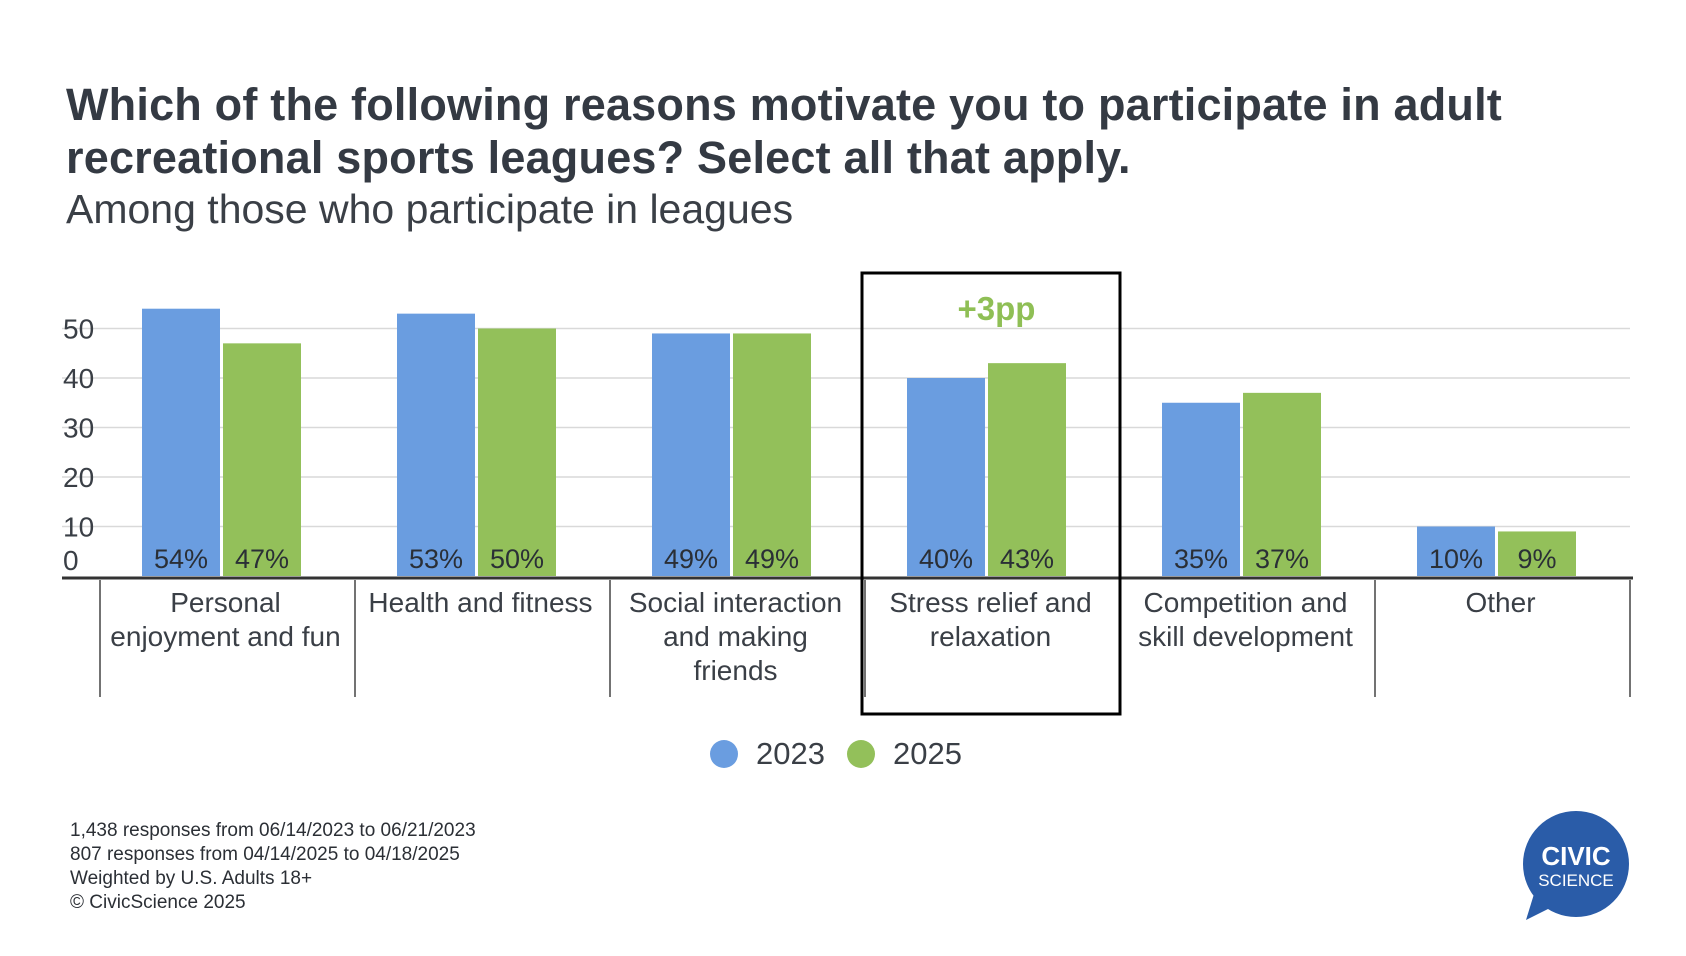 Image resolution: width=1686 pixels, height=956 pixels. Describe the element at coordinates (262, 559) in the screenshot. I see `data-label-2025-0: 47%` at that location.